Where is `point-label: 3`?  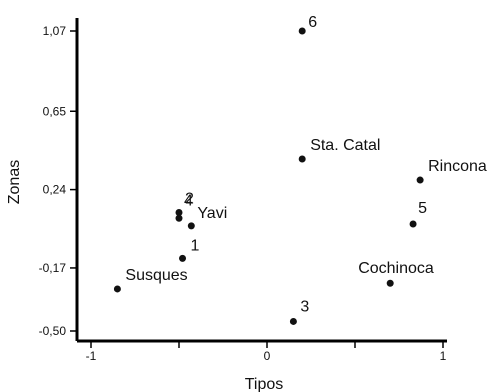 point-label: 3 is located at coordinates (304, 306).